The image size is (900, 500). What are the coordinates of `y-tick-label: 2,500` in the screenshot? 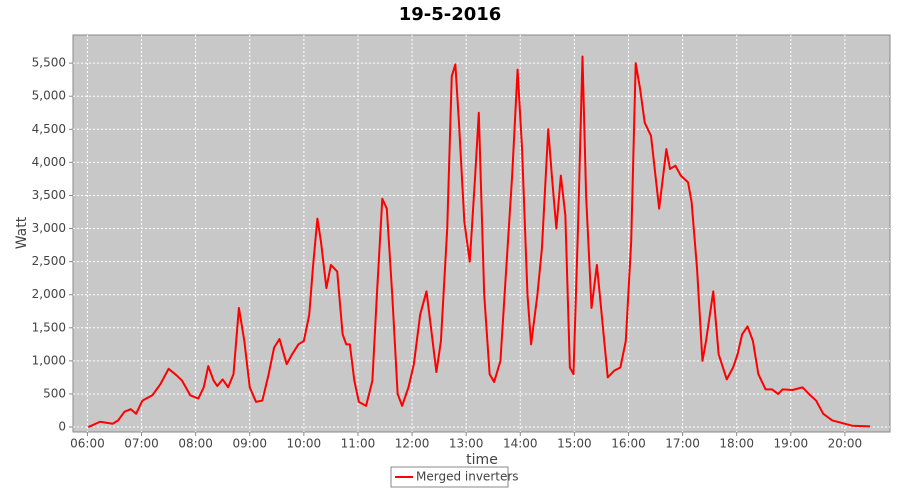 It's located at (49, 261).